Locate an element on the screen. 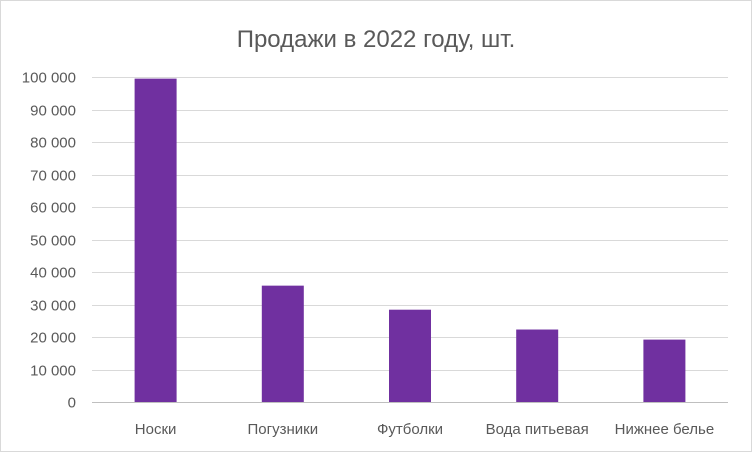 The height and width of the screenshot is (452, 752). y-tick-label: 30 000 is located at coordinates (53, 306).